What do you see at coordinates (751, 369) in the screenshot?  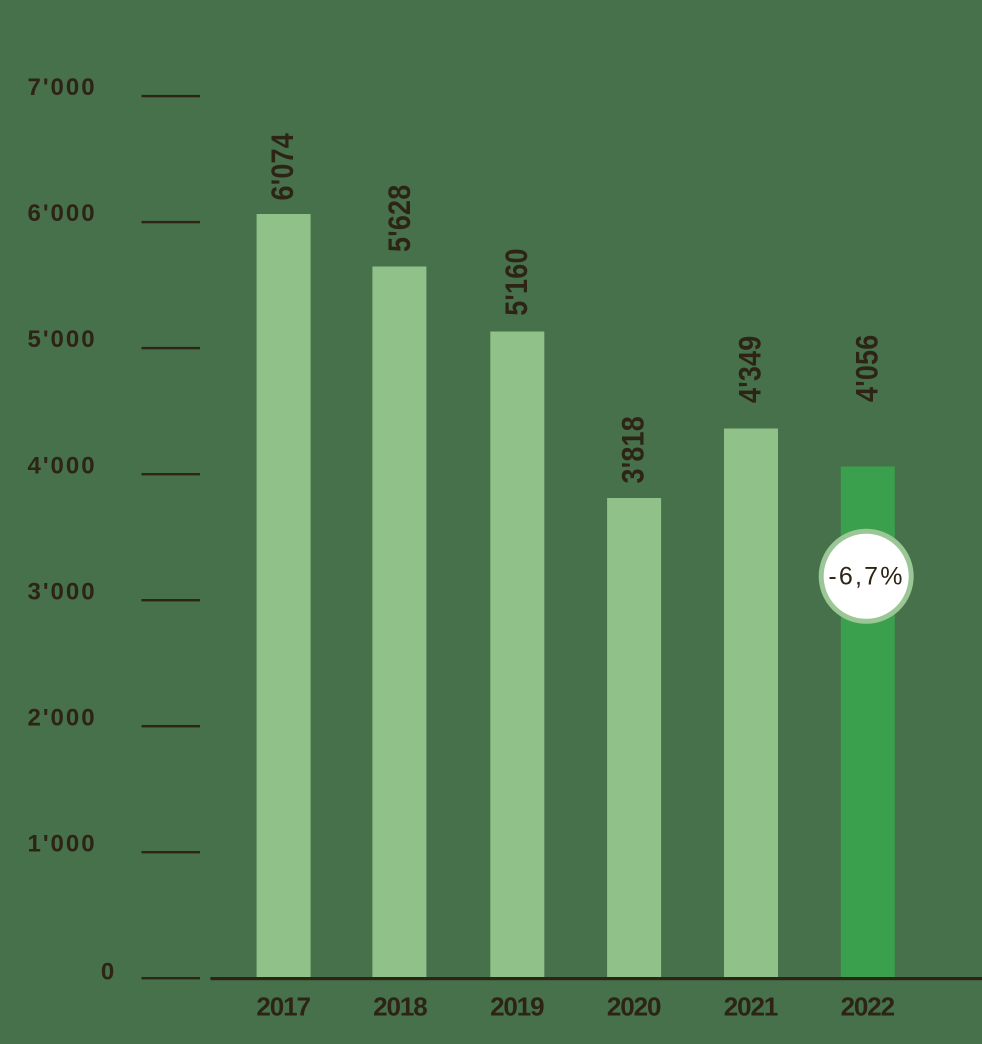 I see `svg-text: 4'349` at bounding box center [751, 369].